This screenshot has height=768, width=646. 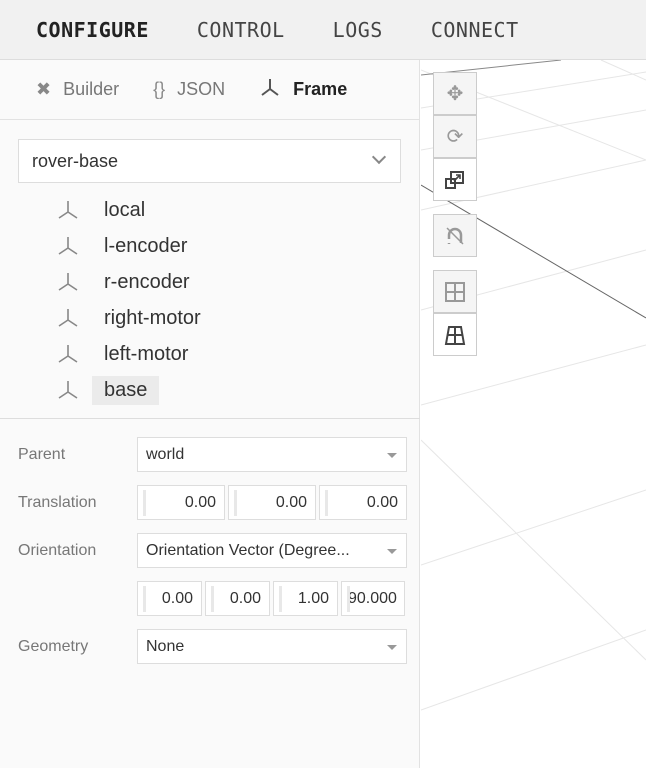 What do you see at coordinates (305, 598) in the screenshot?
I see `orientation-z-input: 1.00` at bounding box center [305, 598].